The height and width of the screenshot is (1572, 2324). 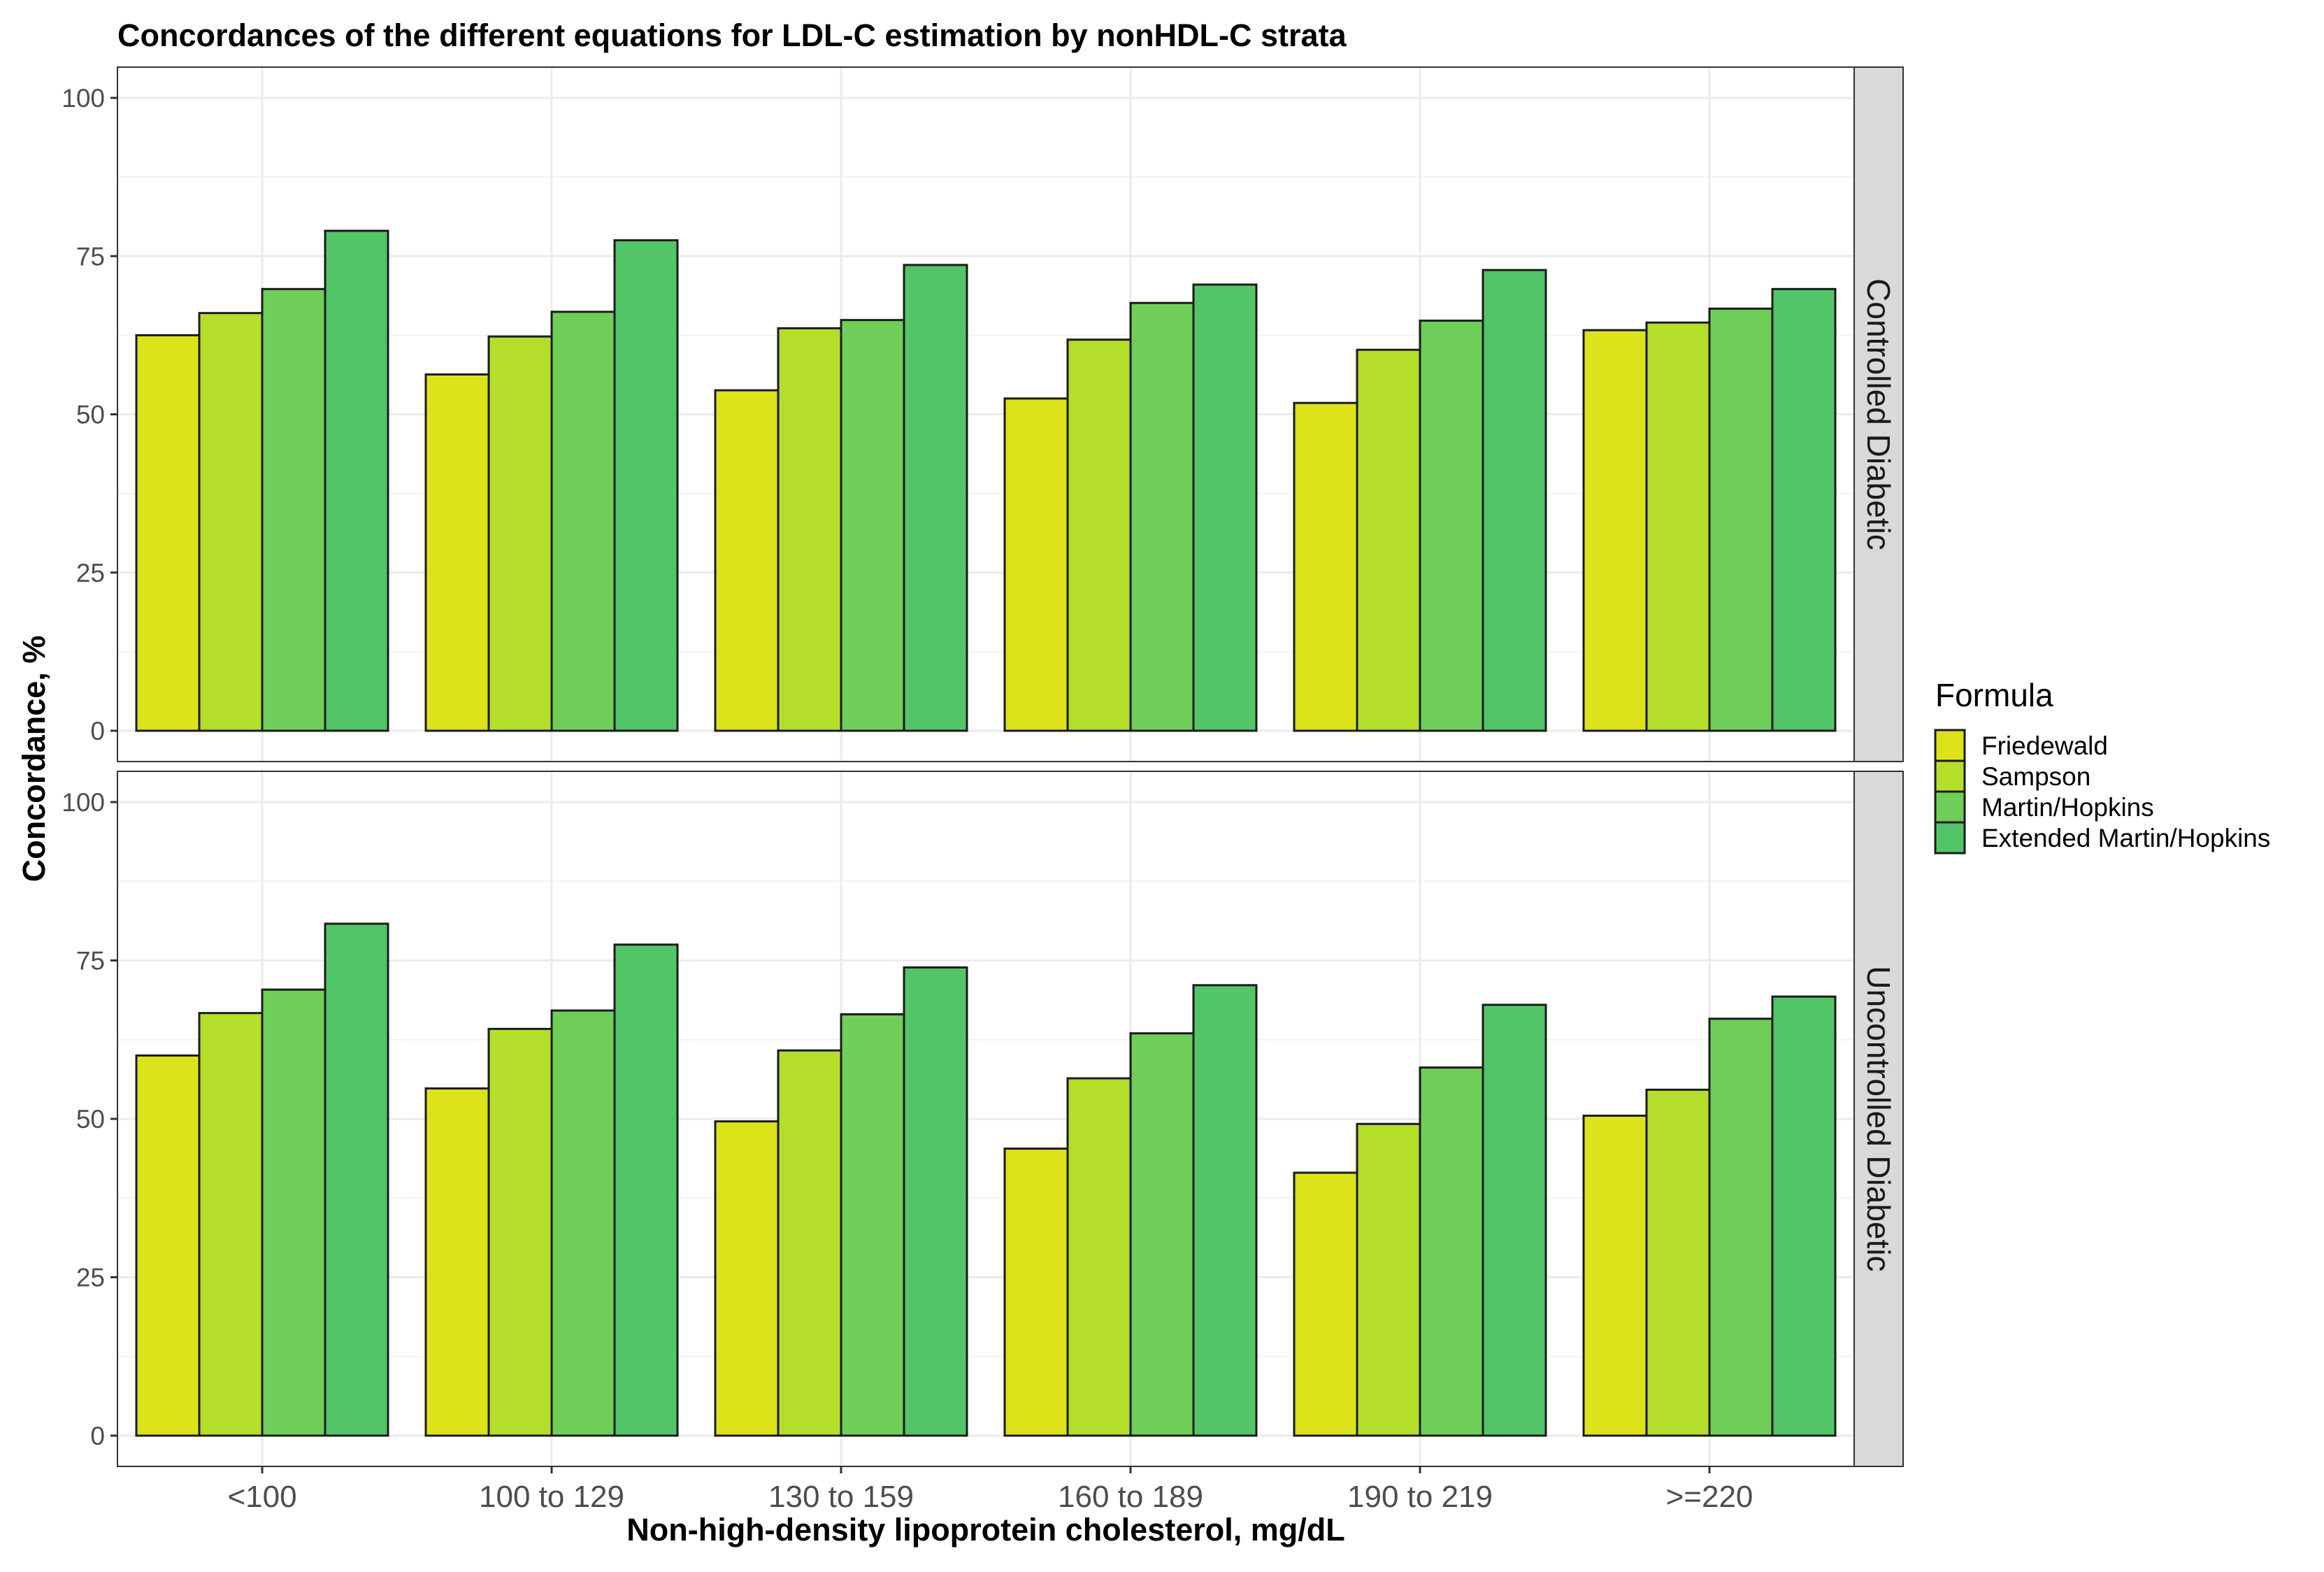 I want to click on x-tick-label: 190 to 219, so click(x=1420, y=1497).